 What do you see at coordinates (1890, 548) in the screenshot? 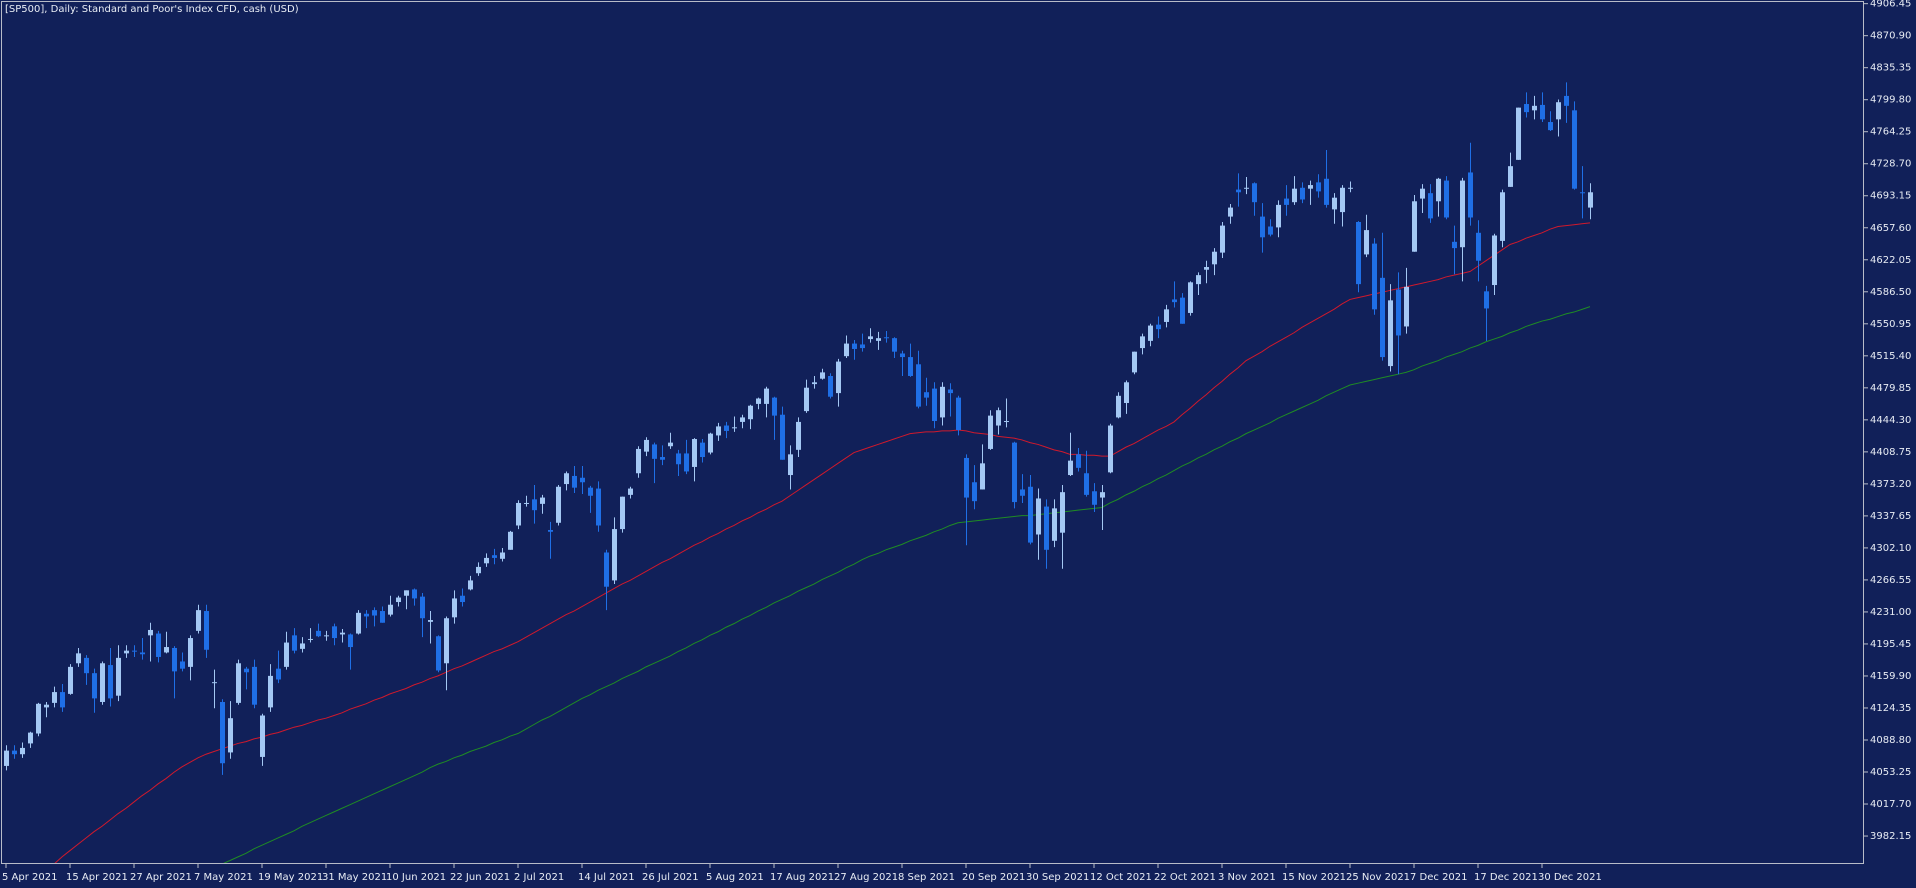
I see `y-tick-label: 4302.10` at bounding box center [1890, 548].